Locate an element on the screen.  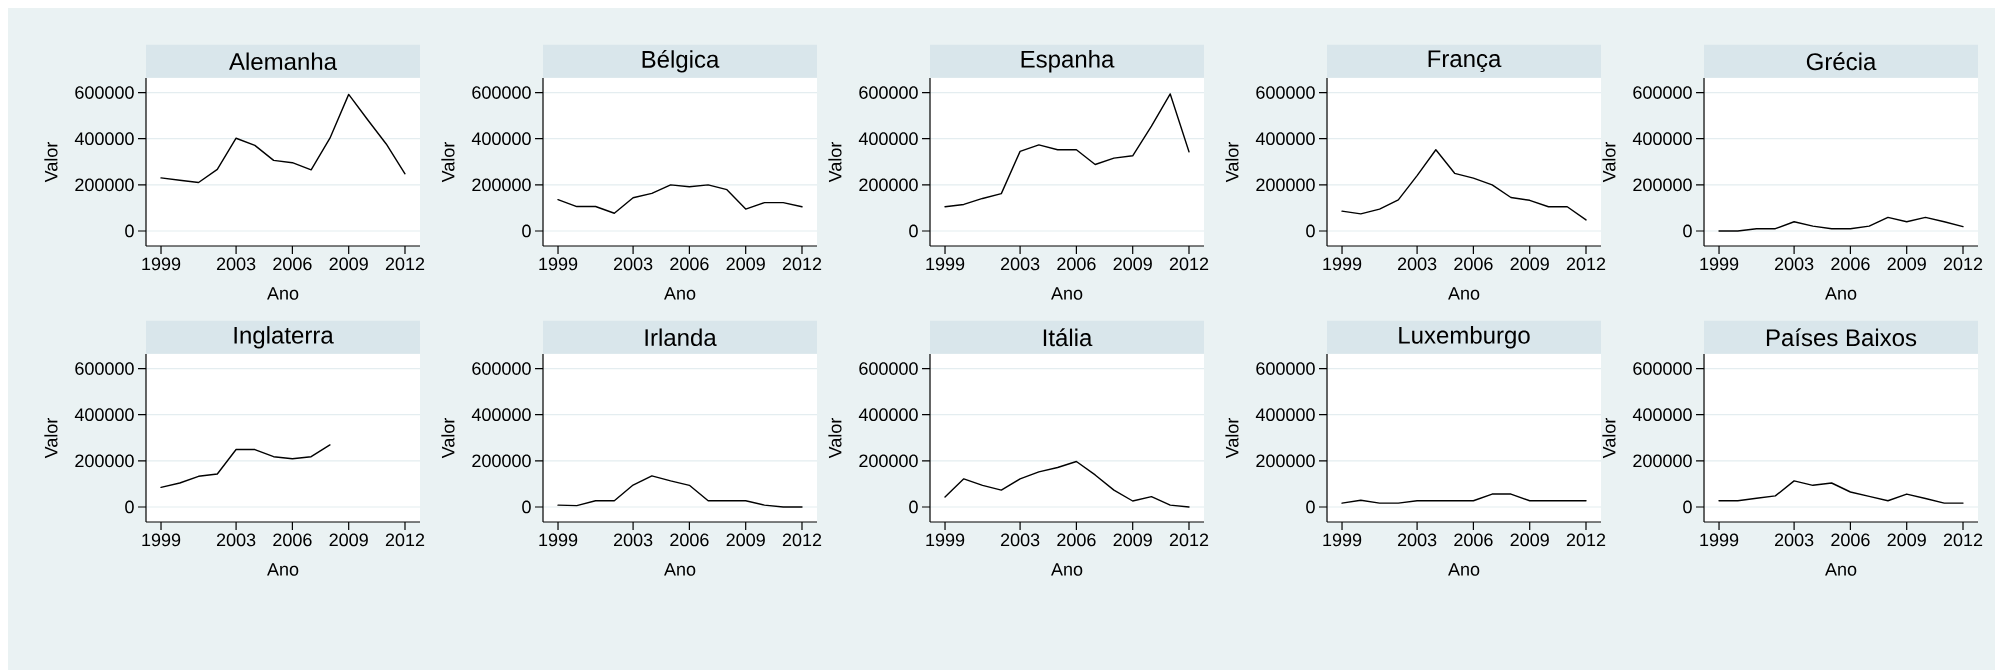
chart-title: Itália is located at coordinates (1068, 337).